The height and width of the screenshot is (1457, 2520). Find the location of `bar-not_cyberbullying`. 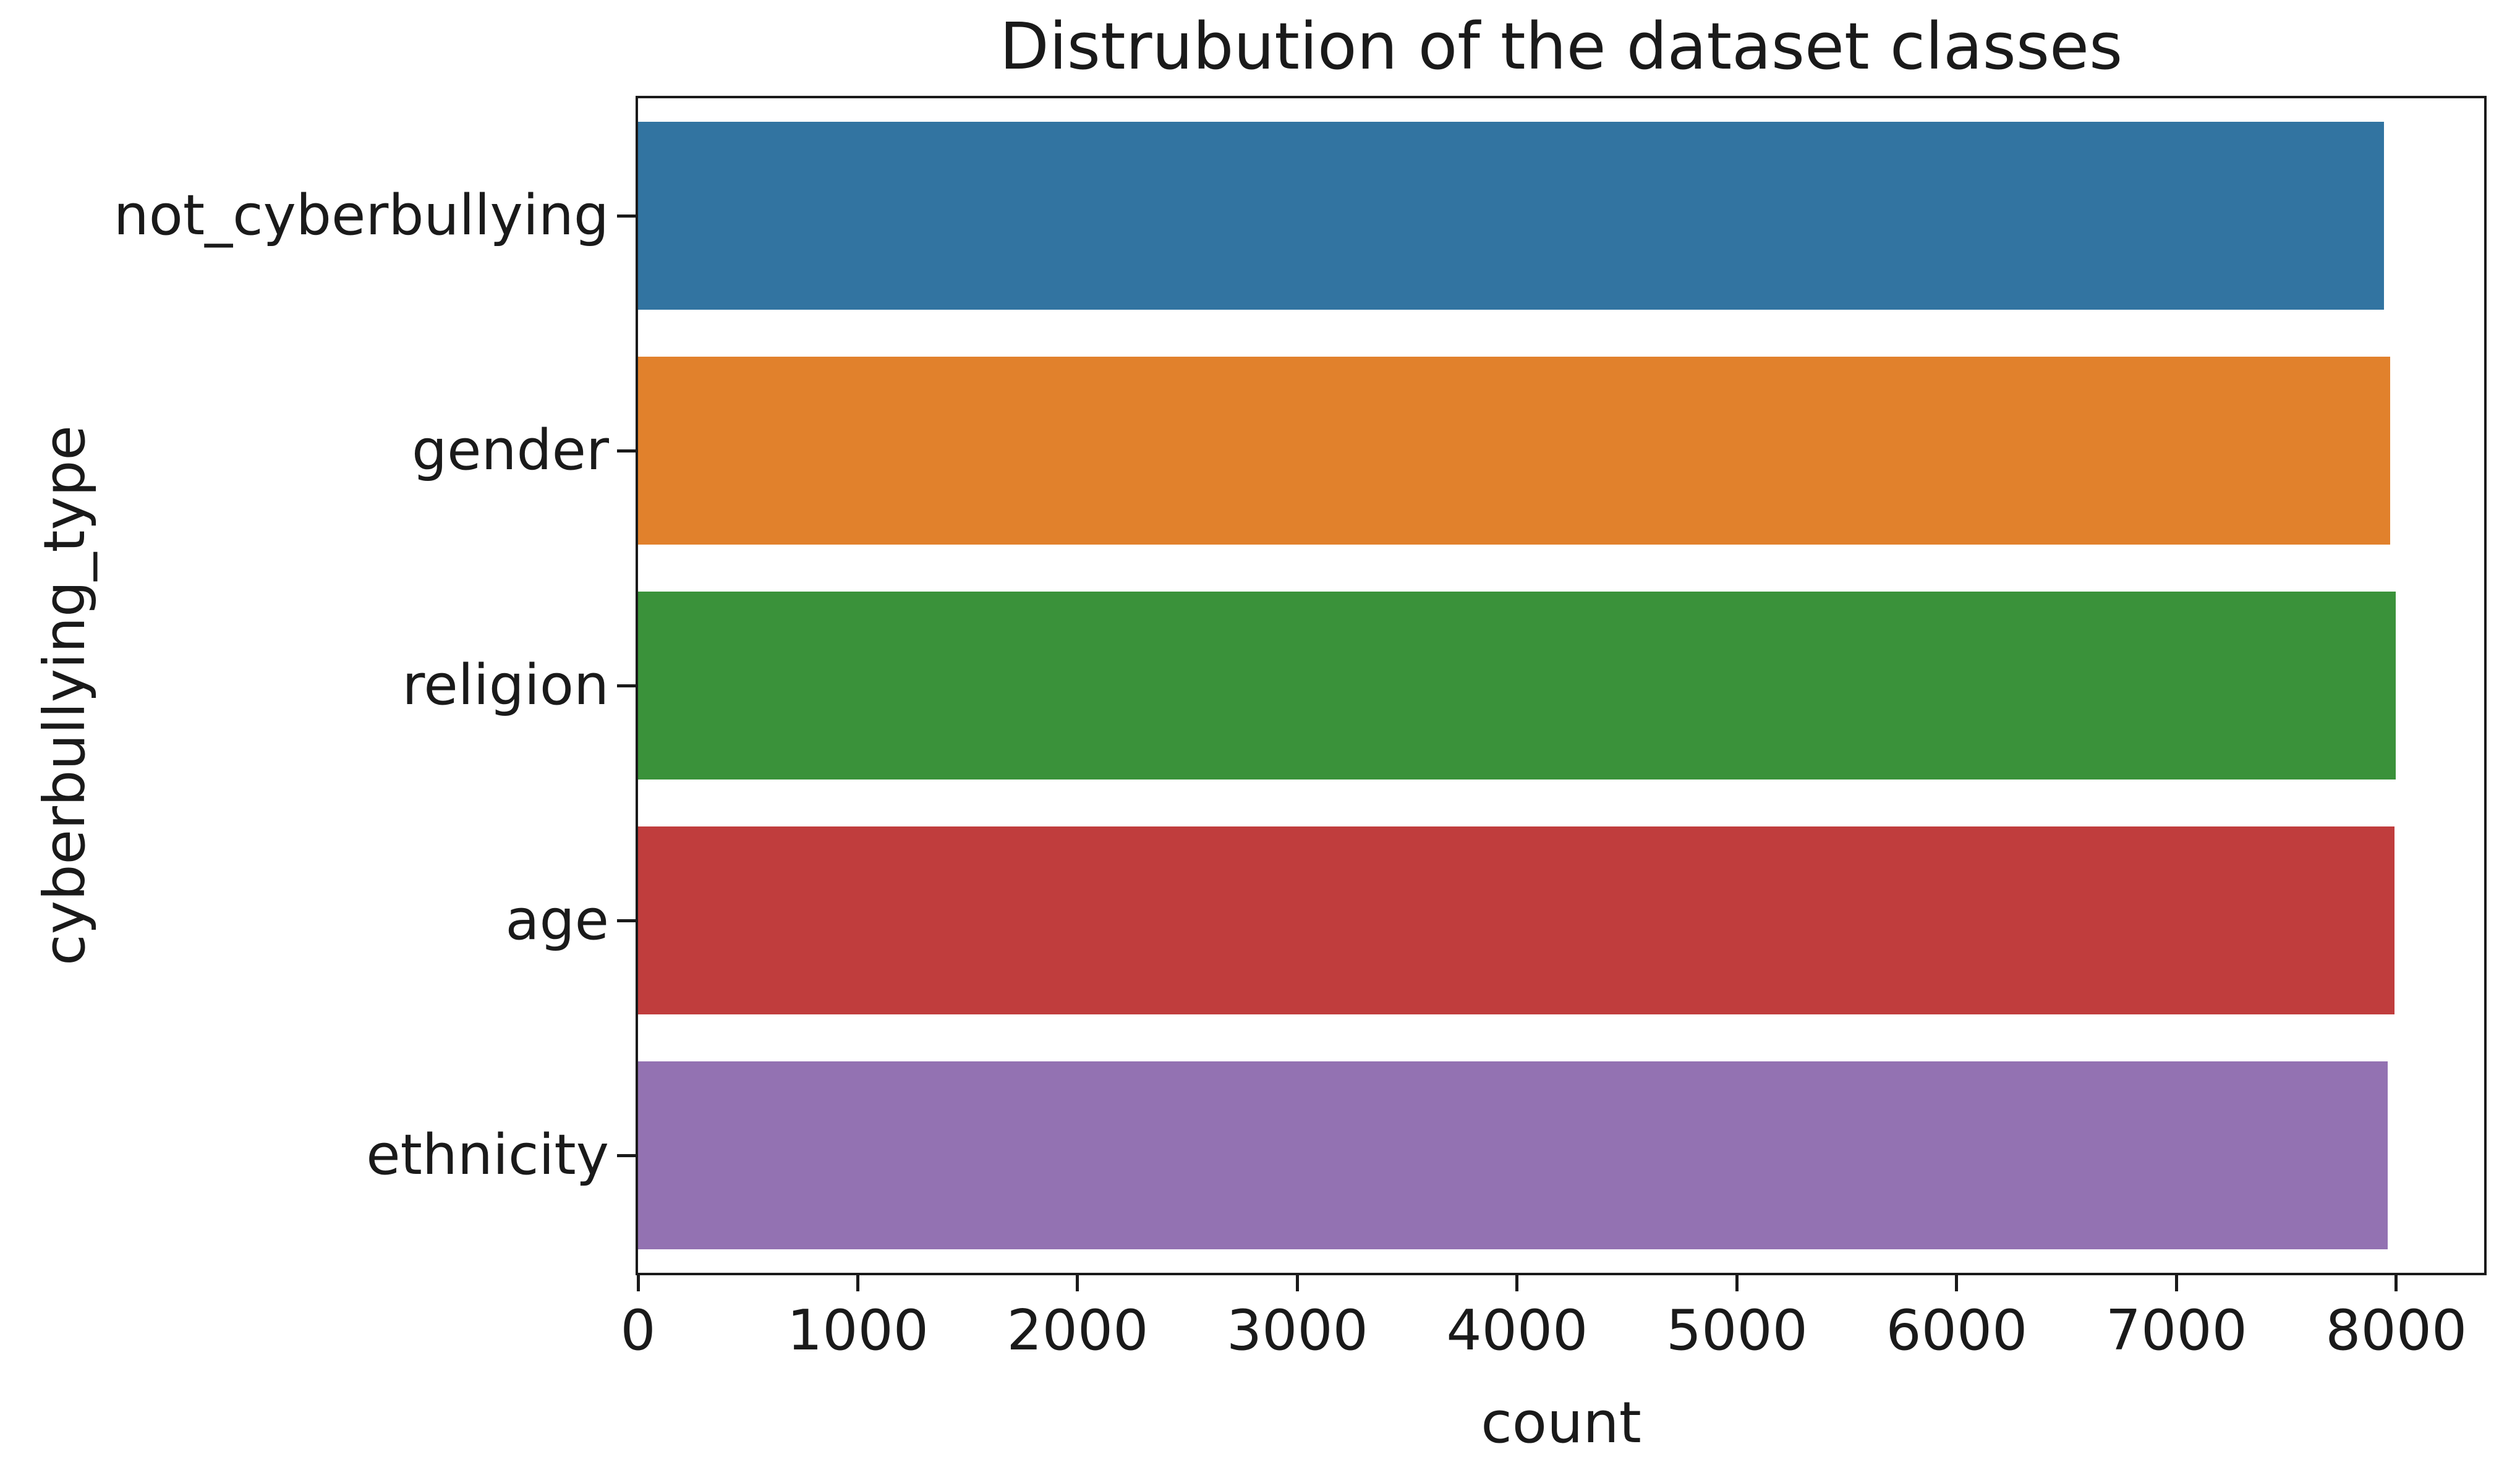

bar-not_cyberbullying is located at coordinates (1511, 216).